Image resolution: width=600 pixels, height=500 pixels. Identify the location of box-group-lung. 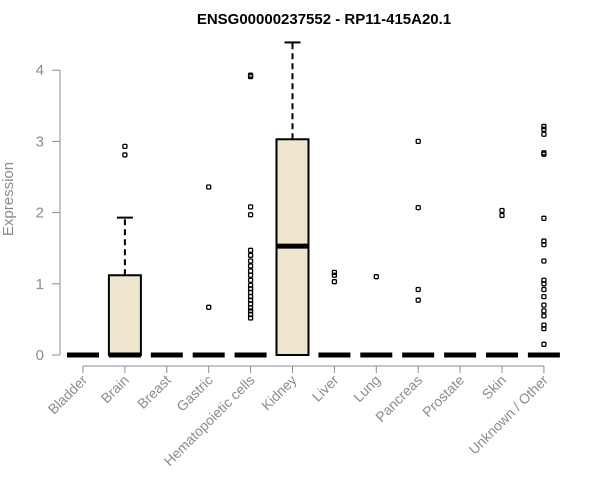
(376, 316).